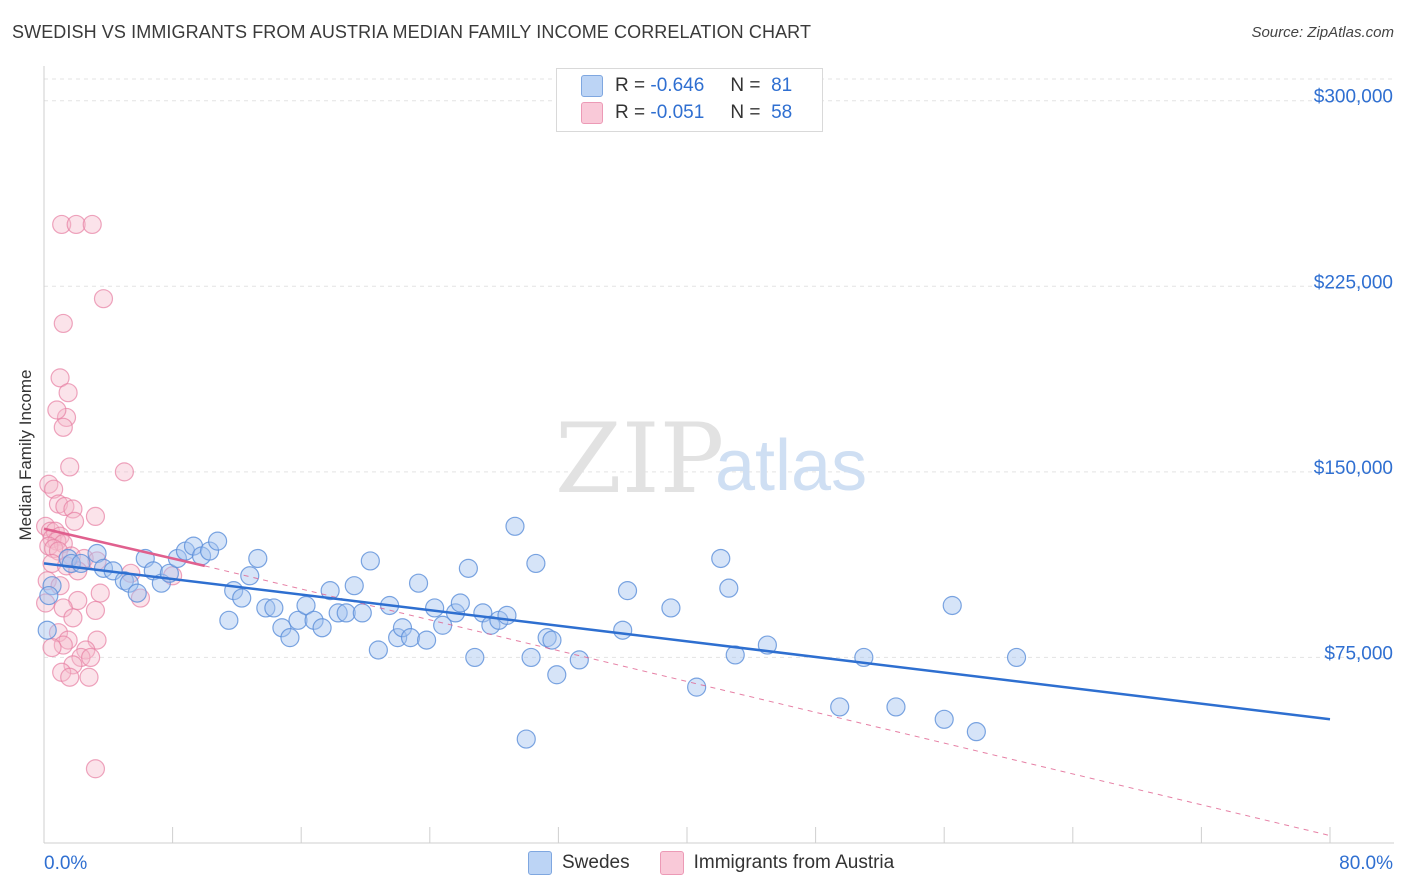  I want to click on legend-row-austria: R = -0.051 N = 58, so click(686, 113).